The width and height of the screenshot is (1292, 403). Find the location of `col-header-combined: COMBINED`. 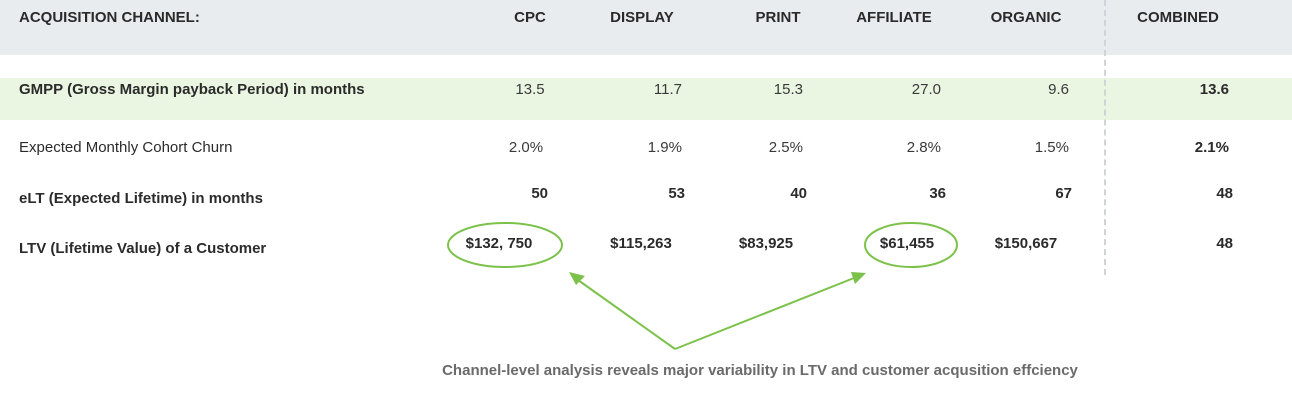

col-header-combined: COMBINED is located at coordinates (1178, 17).